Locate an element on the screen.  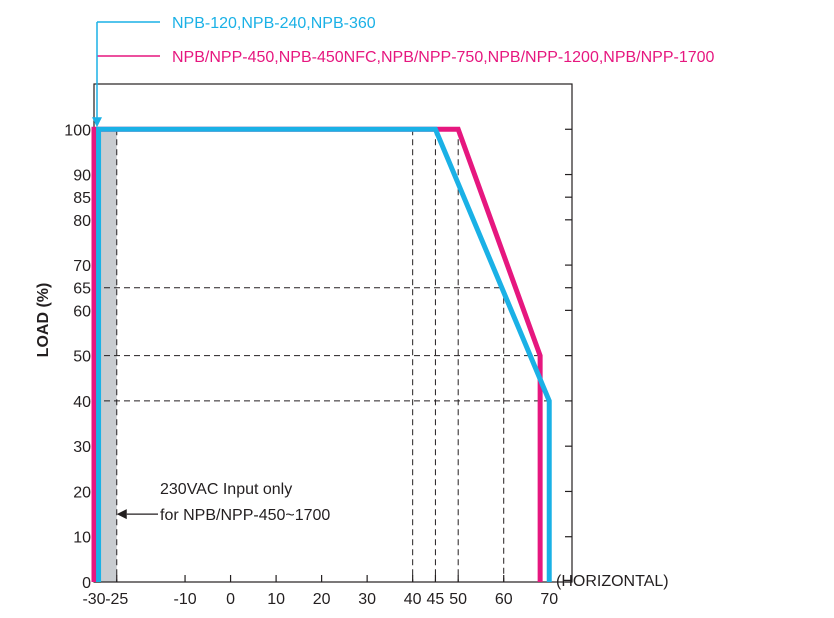
x-axis-label: (HORIZONTAL) is located at coordinates (612, 581).